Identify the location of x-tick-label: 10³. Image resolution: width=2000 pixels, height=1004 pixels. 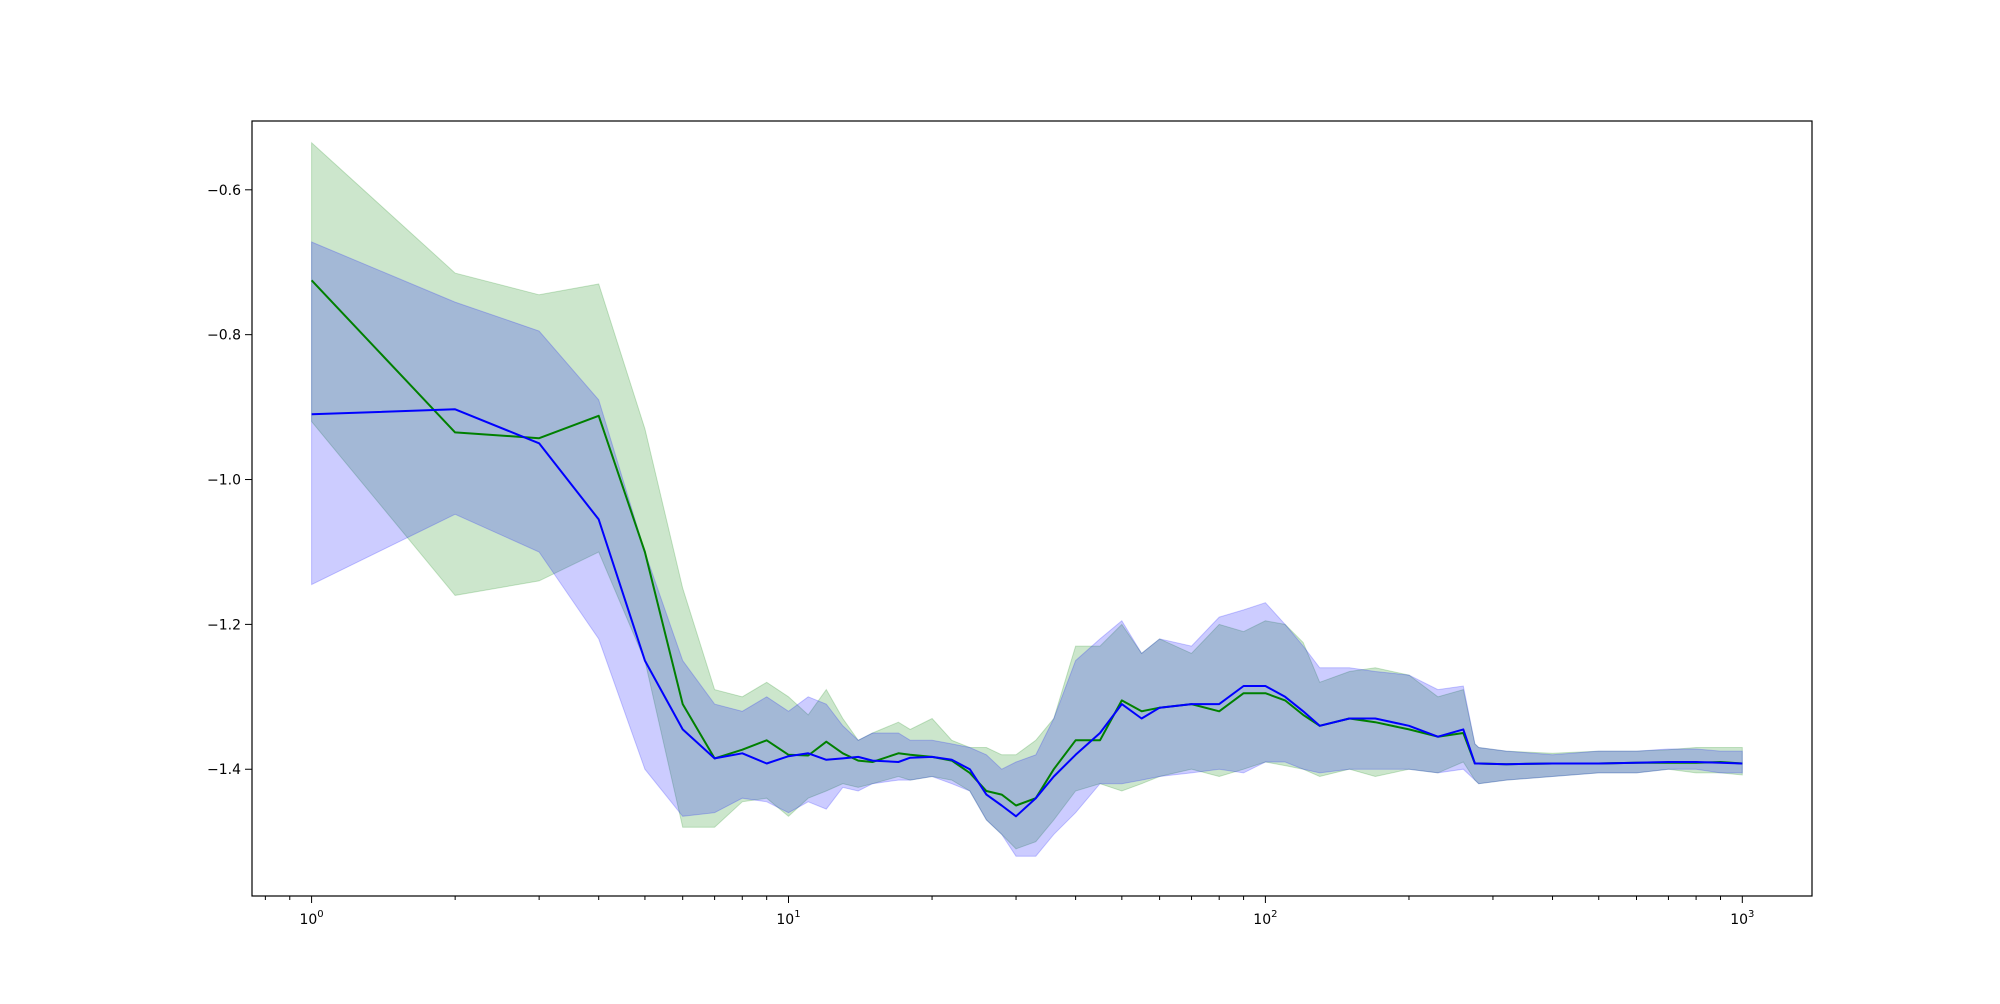
(1742, 918).